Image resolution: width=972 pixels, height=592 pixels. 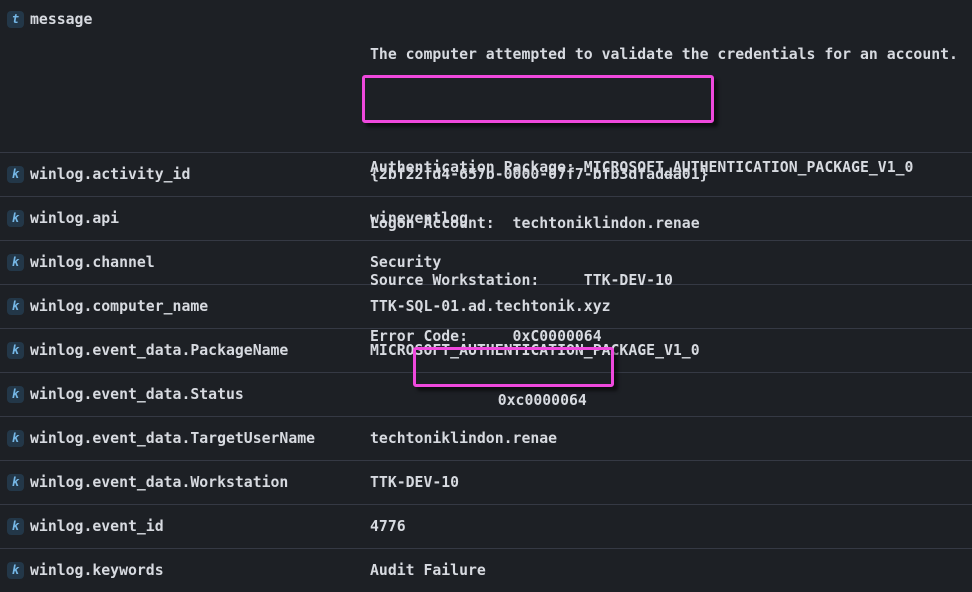 I want to click on field-value: wineventlog, so click(x=419, y=218).